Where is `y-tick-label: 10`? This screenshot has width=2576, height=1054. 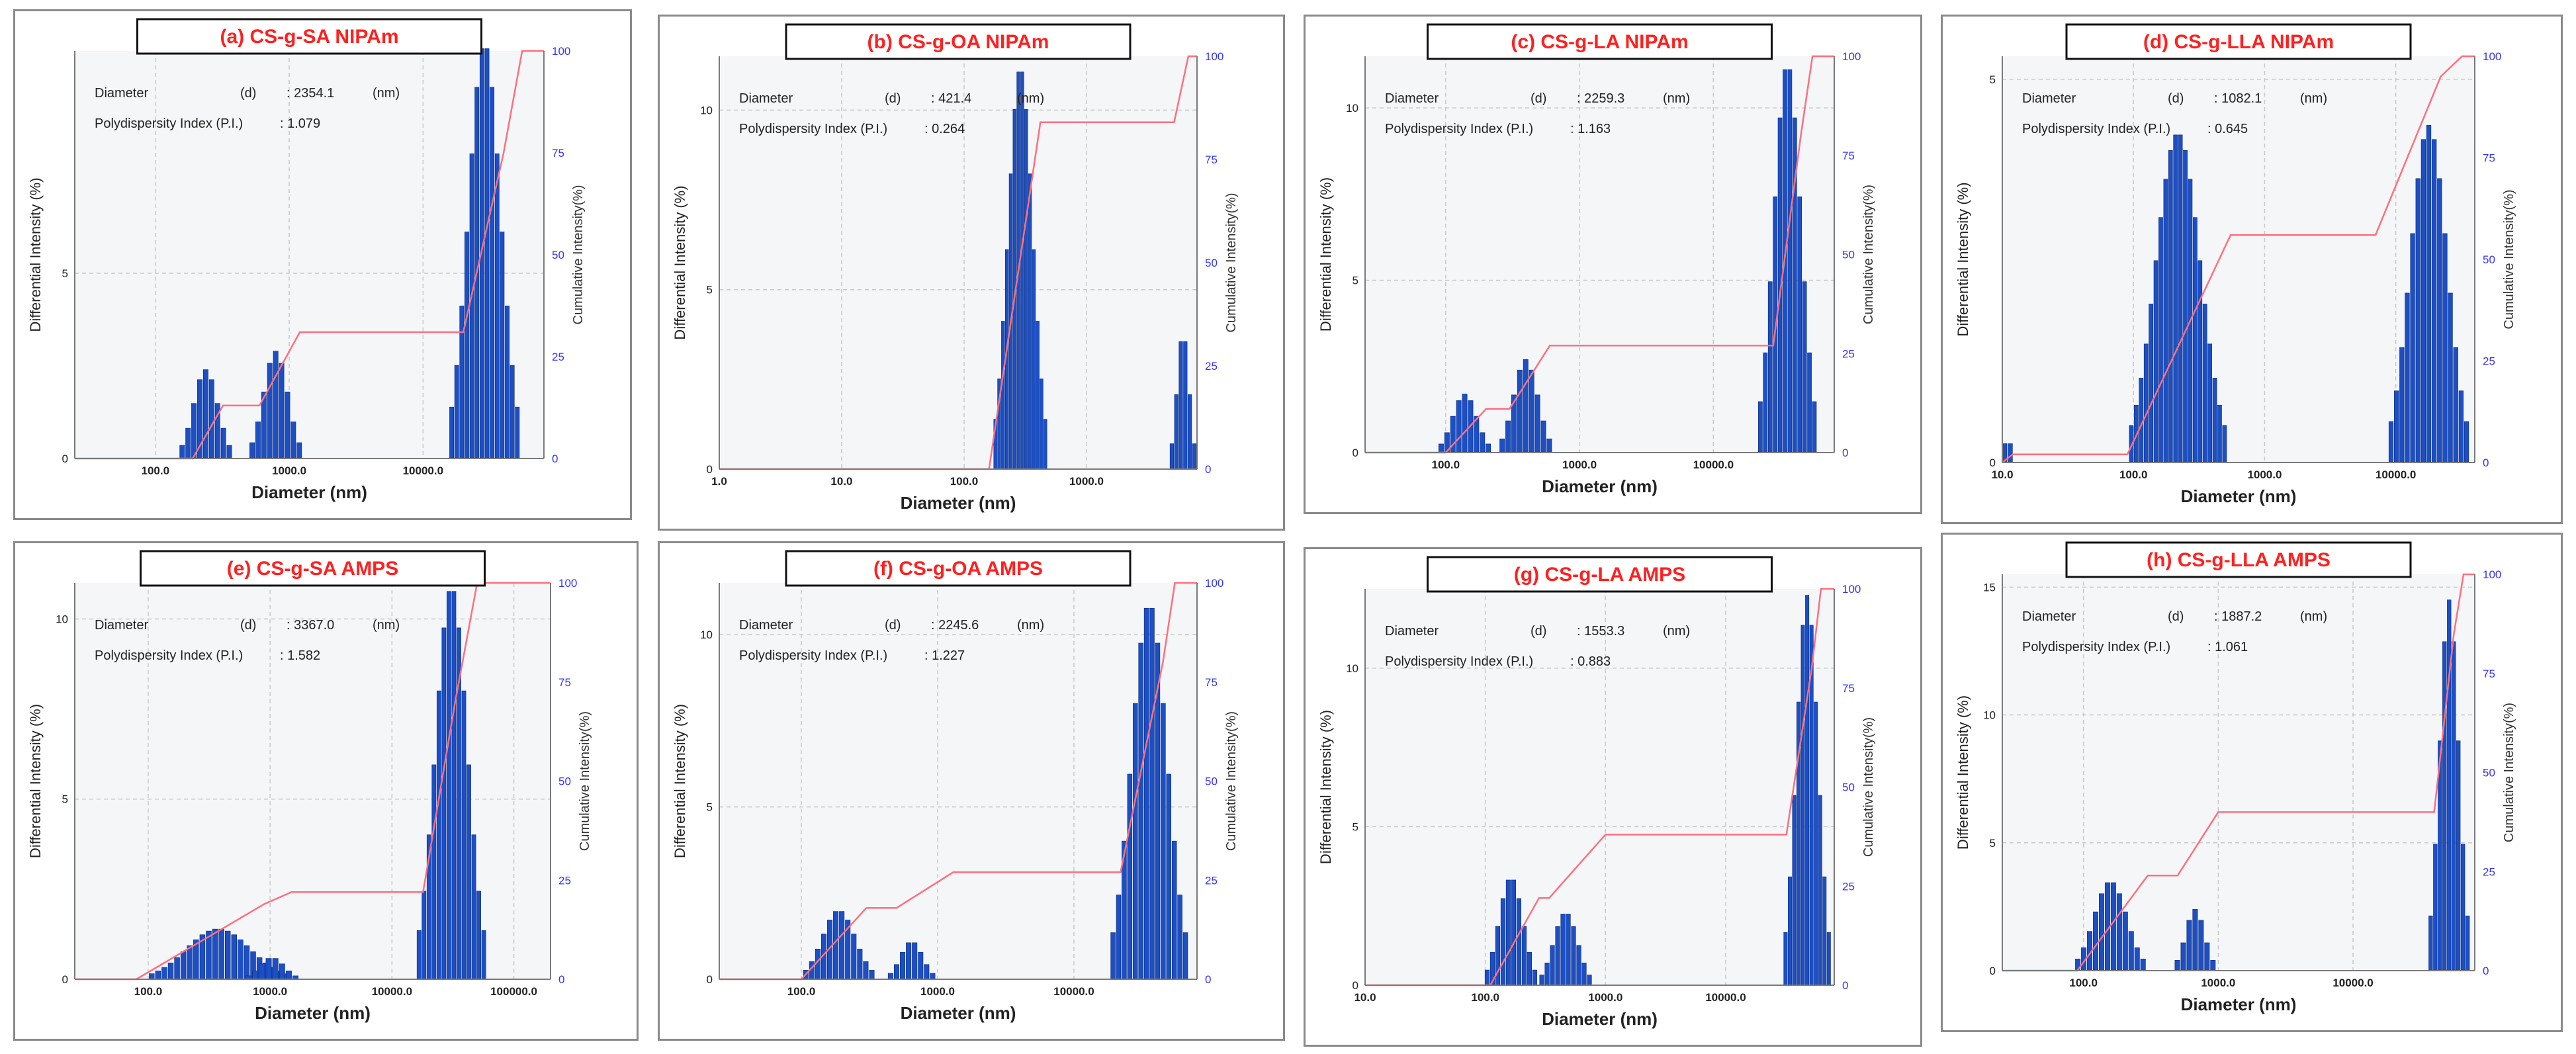 y-tick-label: 10 is located at coordinates (706, 635).